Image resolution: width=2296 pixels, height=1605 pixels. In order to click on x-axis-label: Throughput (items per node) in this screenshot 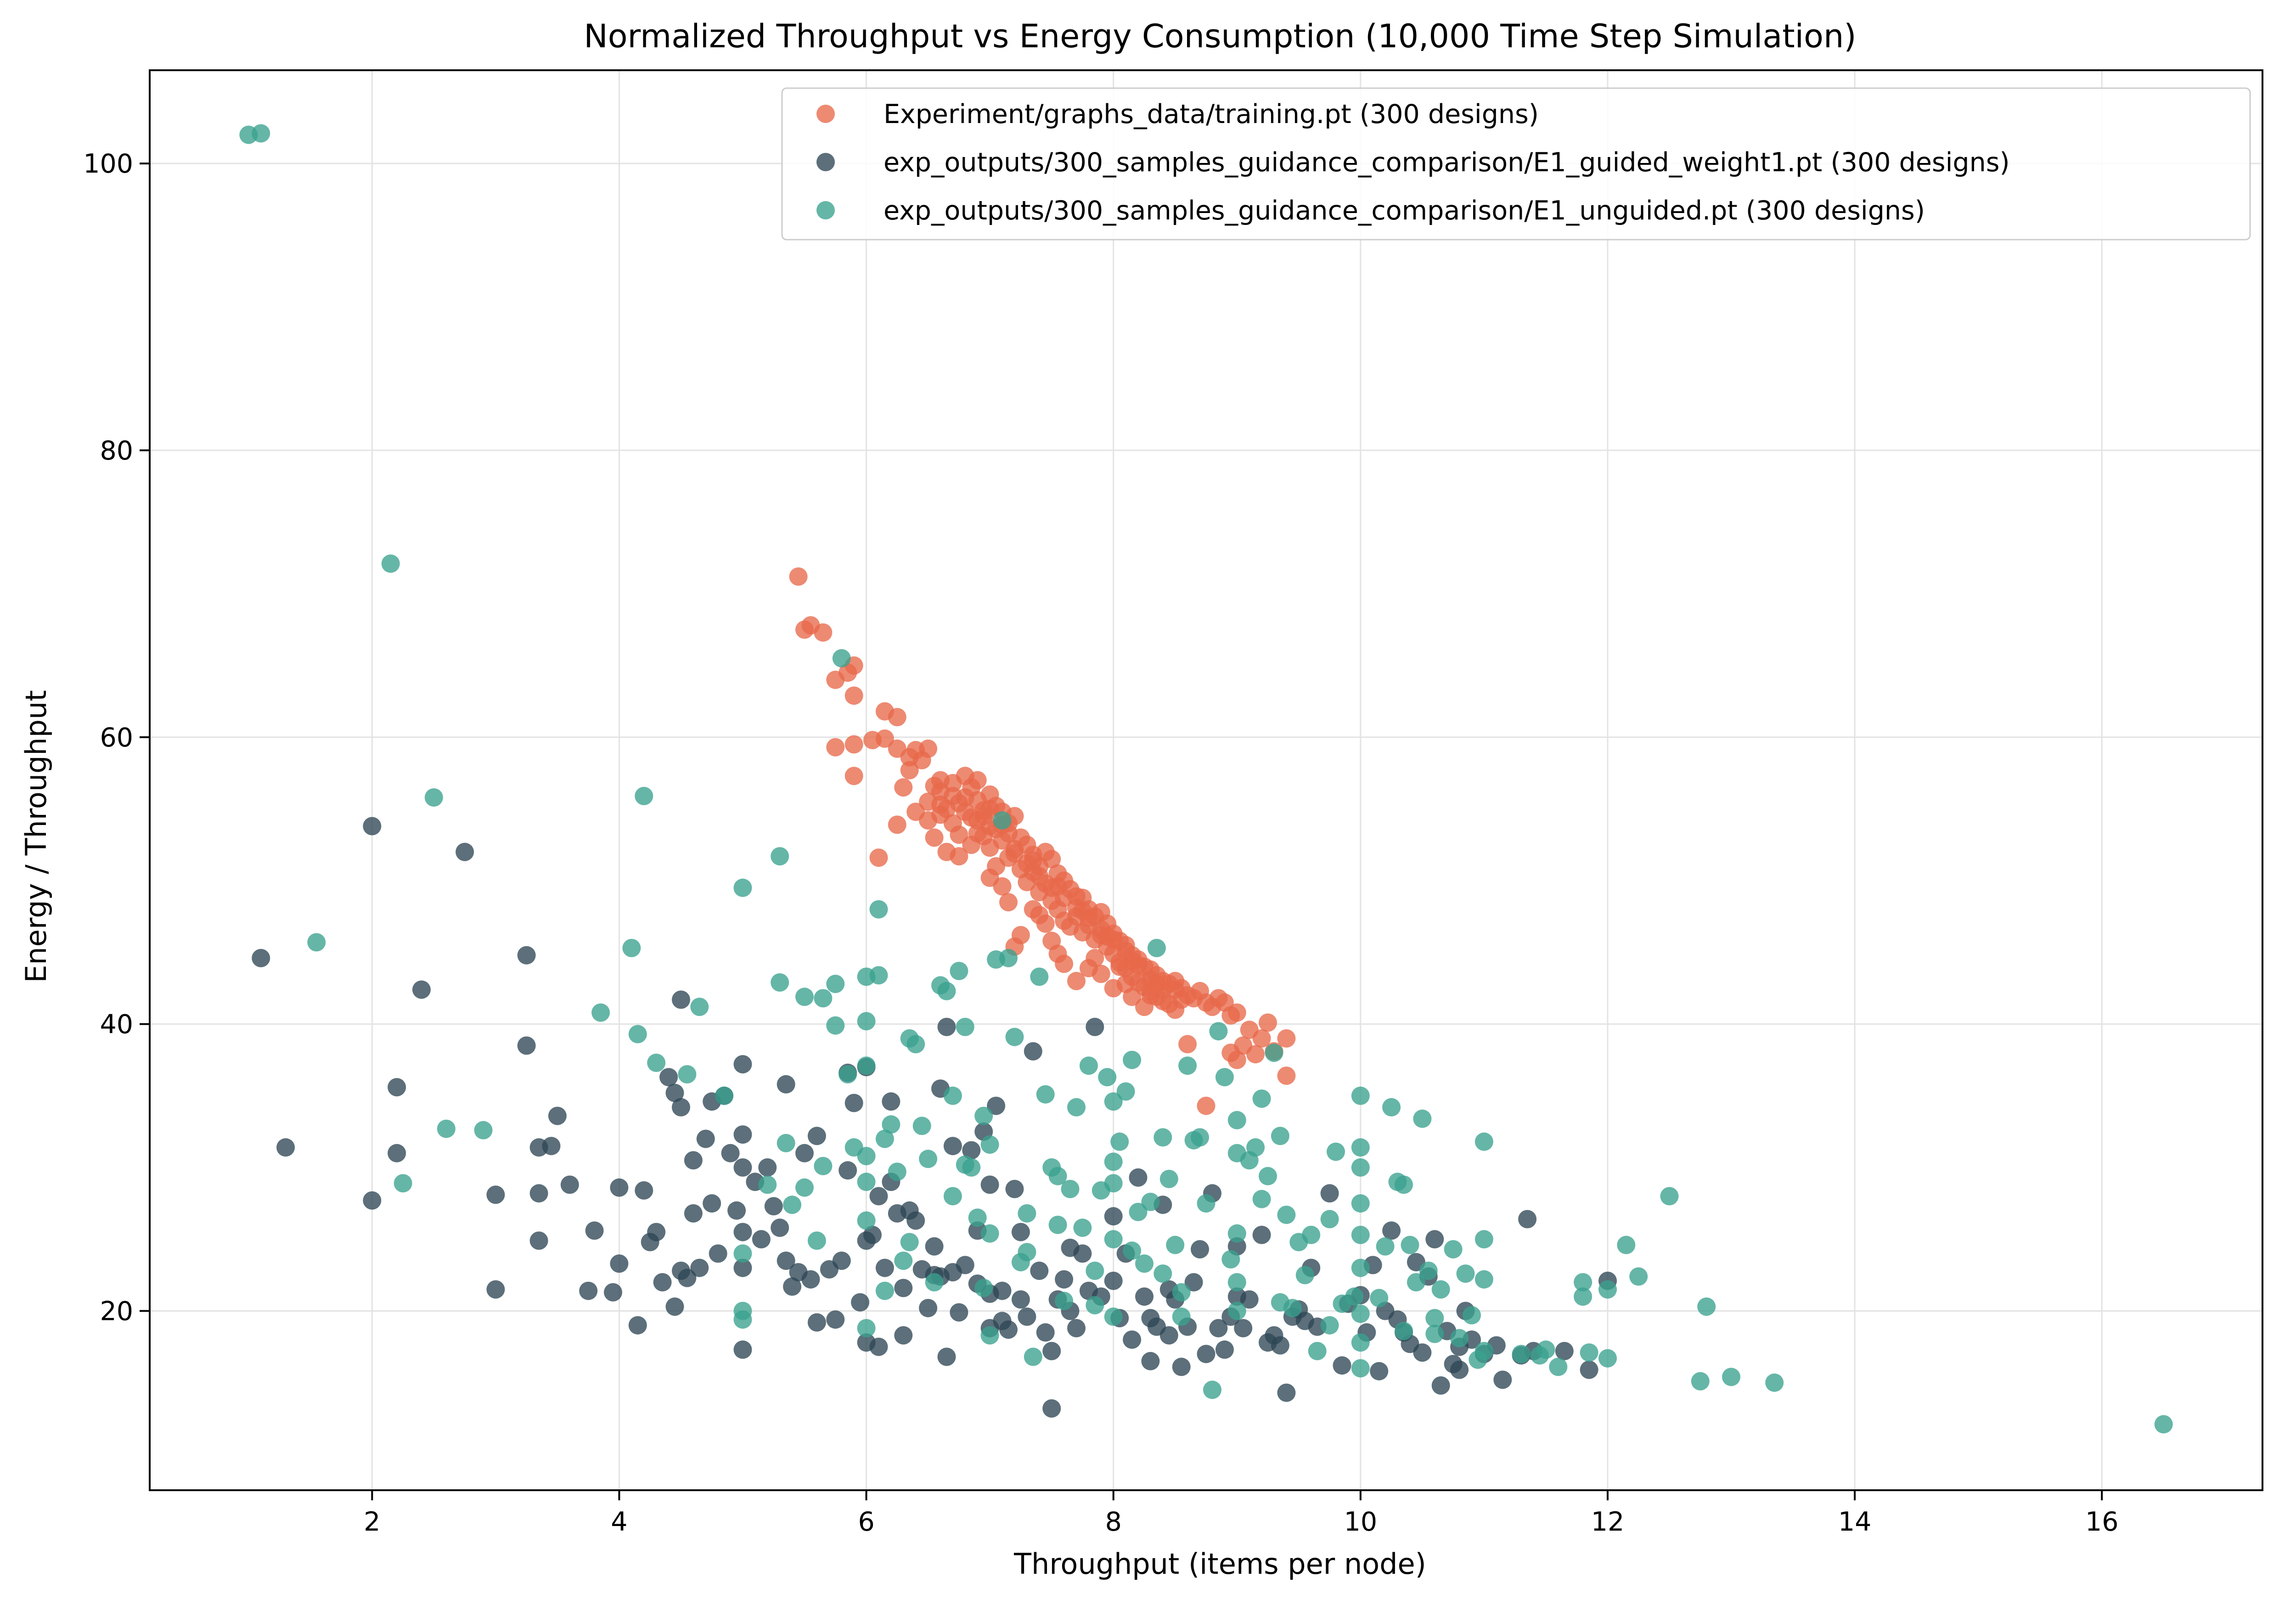, I will do `click(1219, 1564)`.